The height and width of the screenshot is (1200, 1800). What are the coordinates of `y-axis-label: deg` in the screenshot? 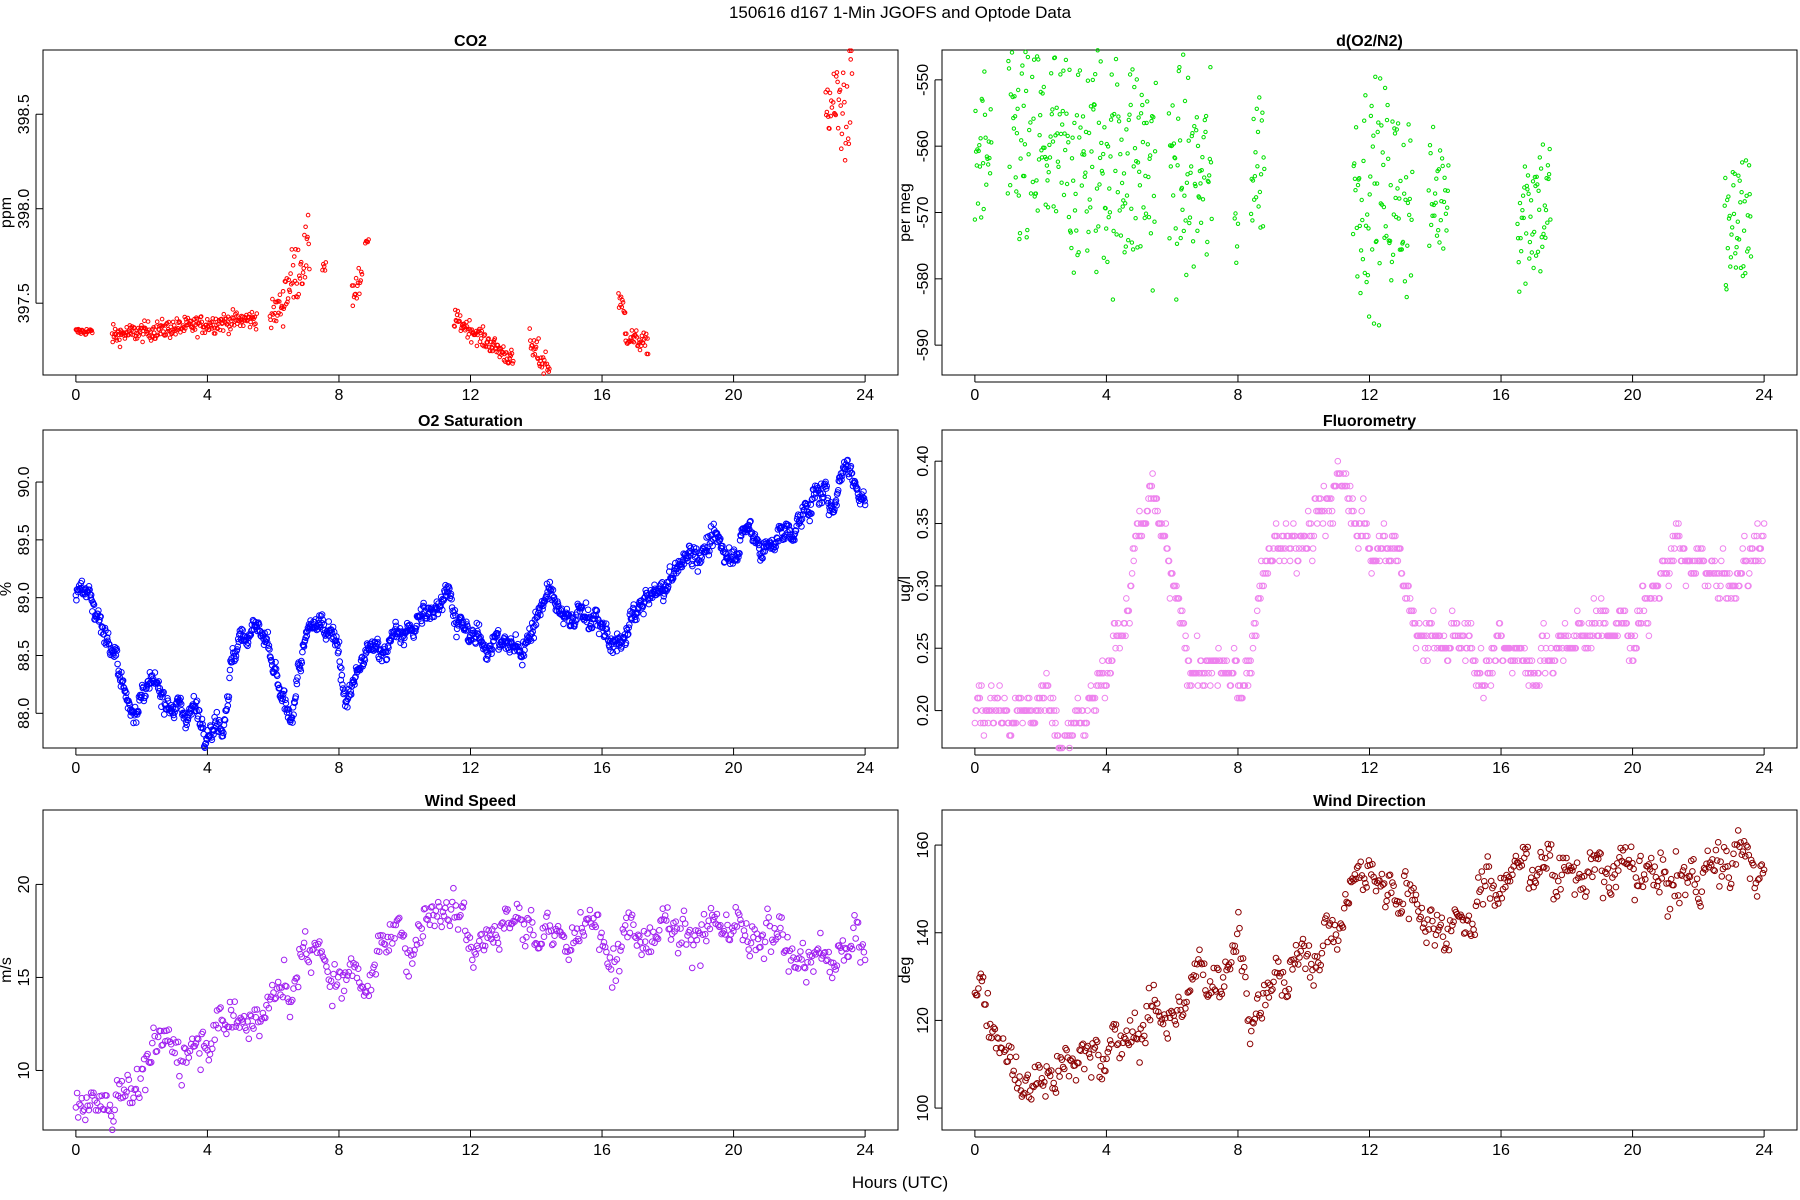 It's located at (905, 970).